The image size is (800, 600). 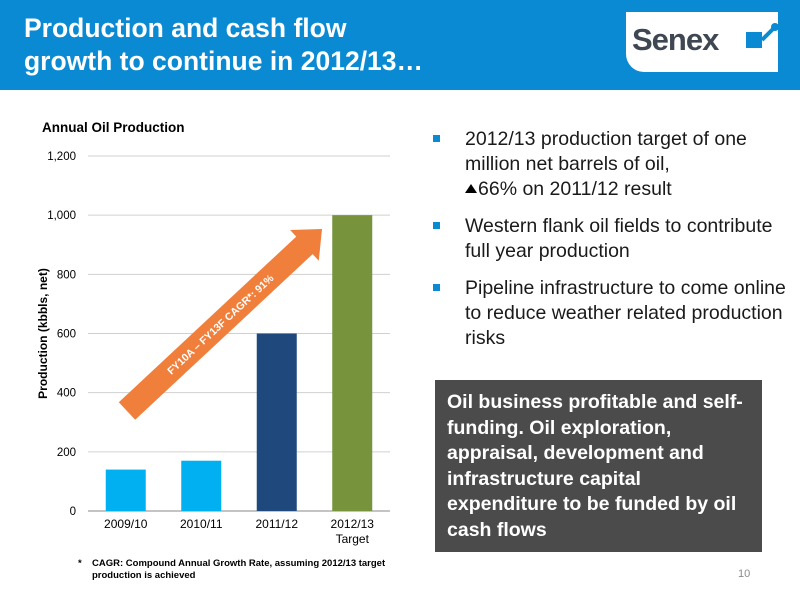 I want to click on trend-arrow, so click(x=220, y=324).